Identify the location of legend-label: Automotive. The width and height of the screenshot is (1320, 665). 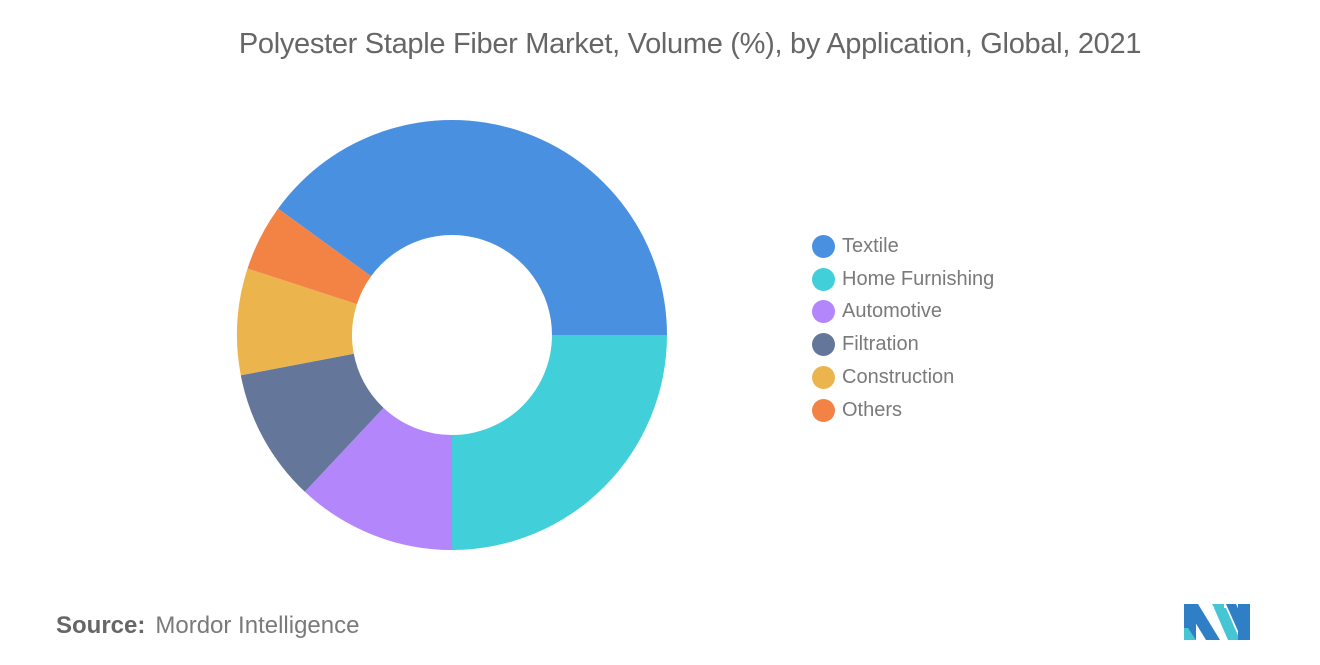
(892, 311).